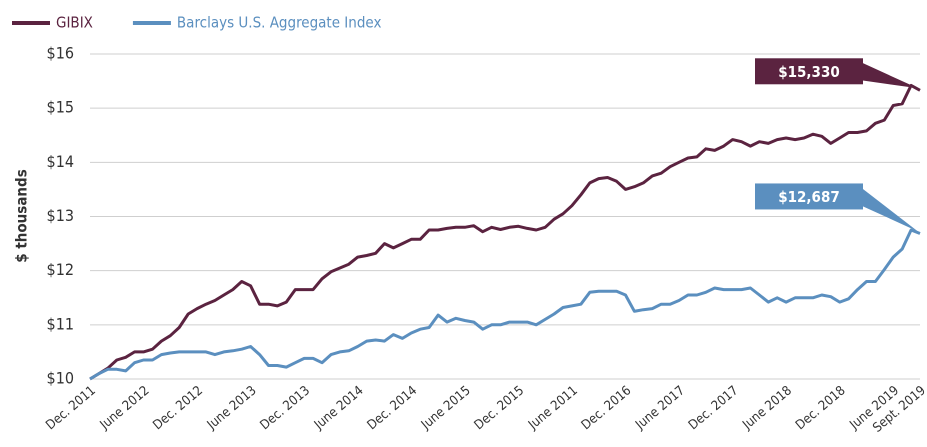 This screenshot has width=927, height=447. What do you see at coordinates (60, 53) in the screenshot?
I see `y-tick-label: $16` at bounding box center [60, 53].